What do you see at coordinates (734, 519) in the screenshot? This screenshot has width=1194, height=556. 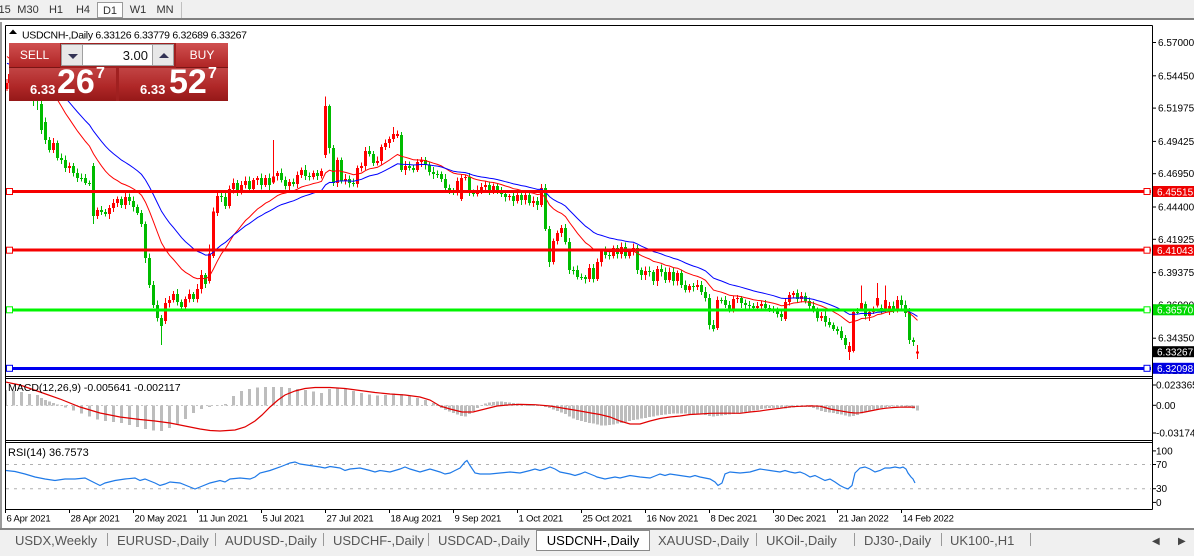 I see `svg-text: 8 Dec 2021` at bounding box center [734, 519].